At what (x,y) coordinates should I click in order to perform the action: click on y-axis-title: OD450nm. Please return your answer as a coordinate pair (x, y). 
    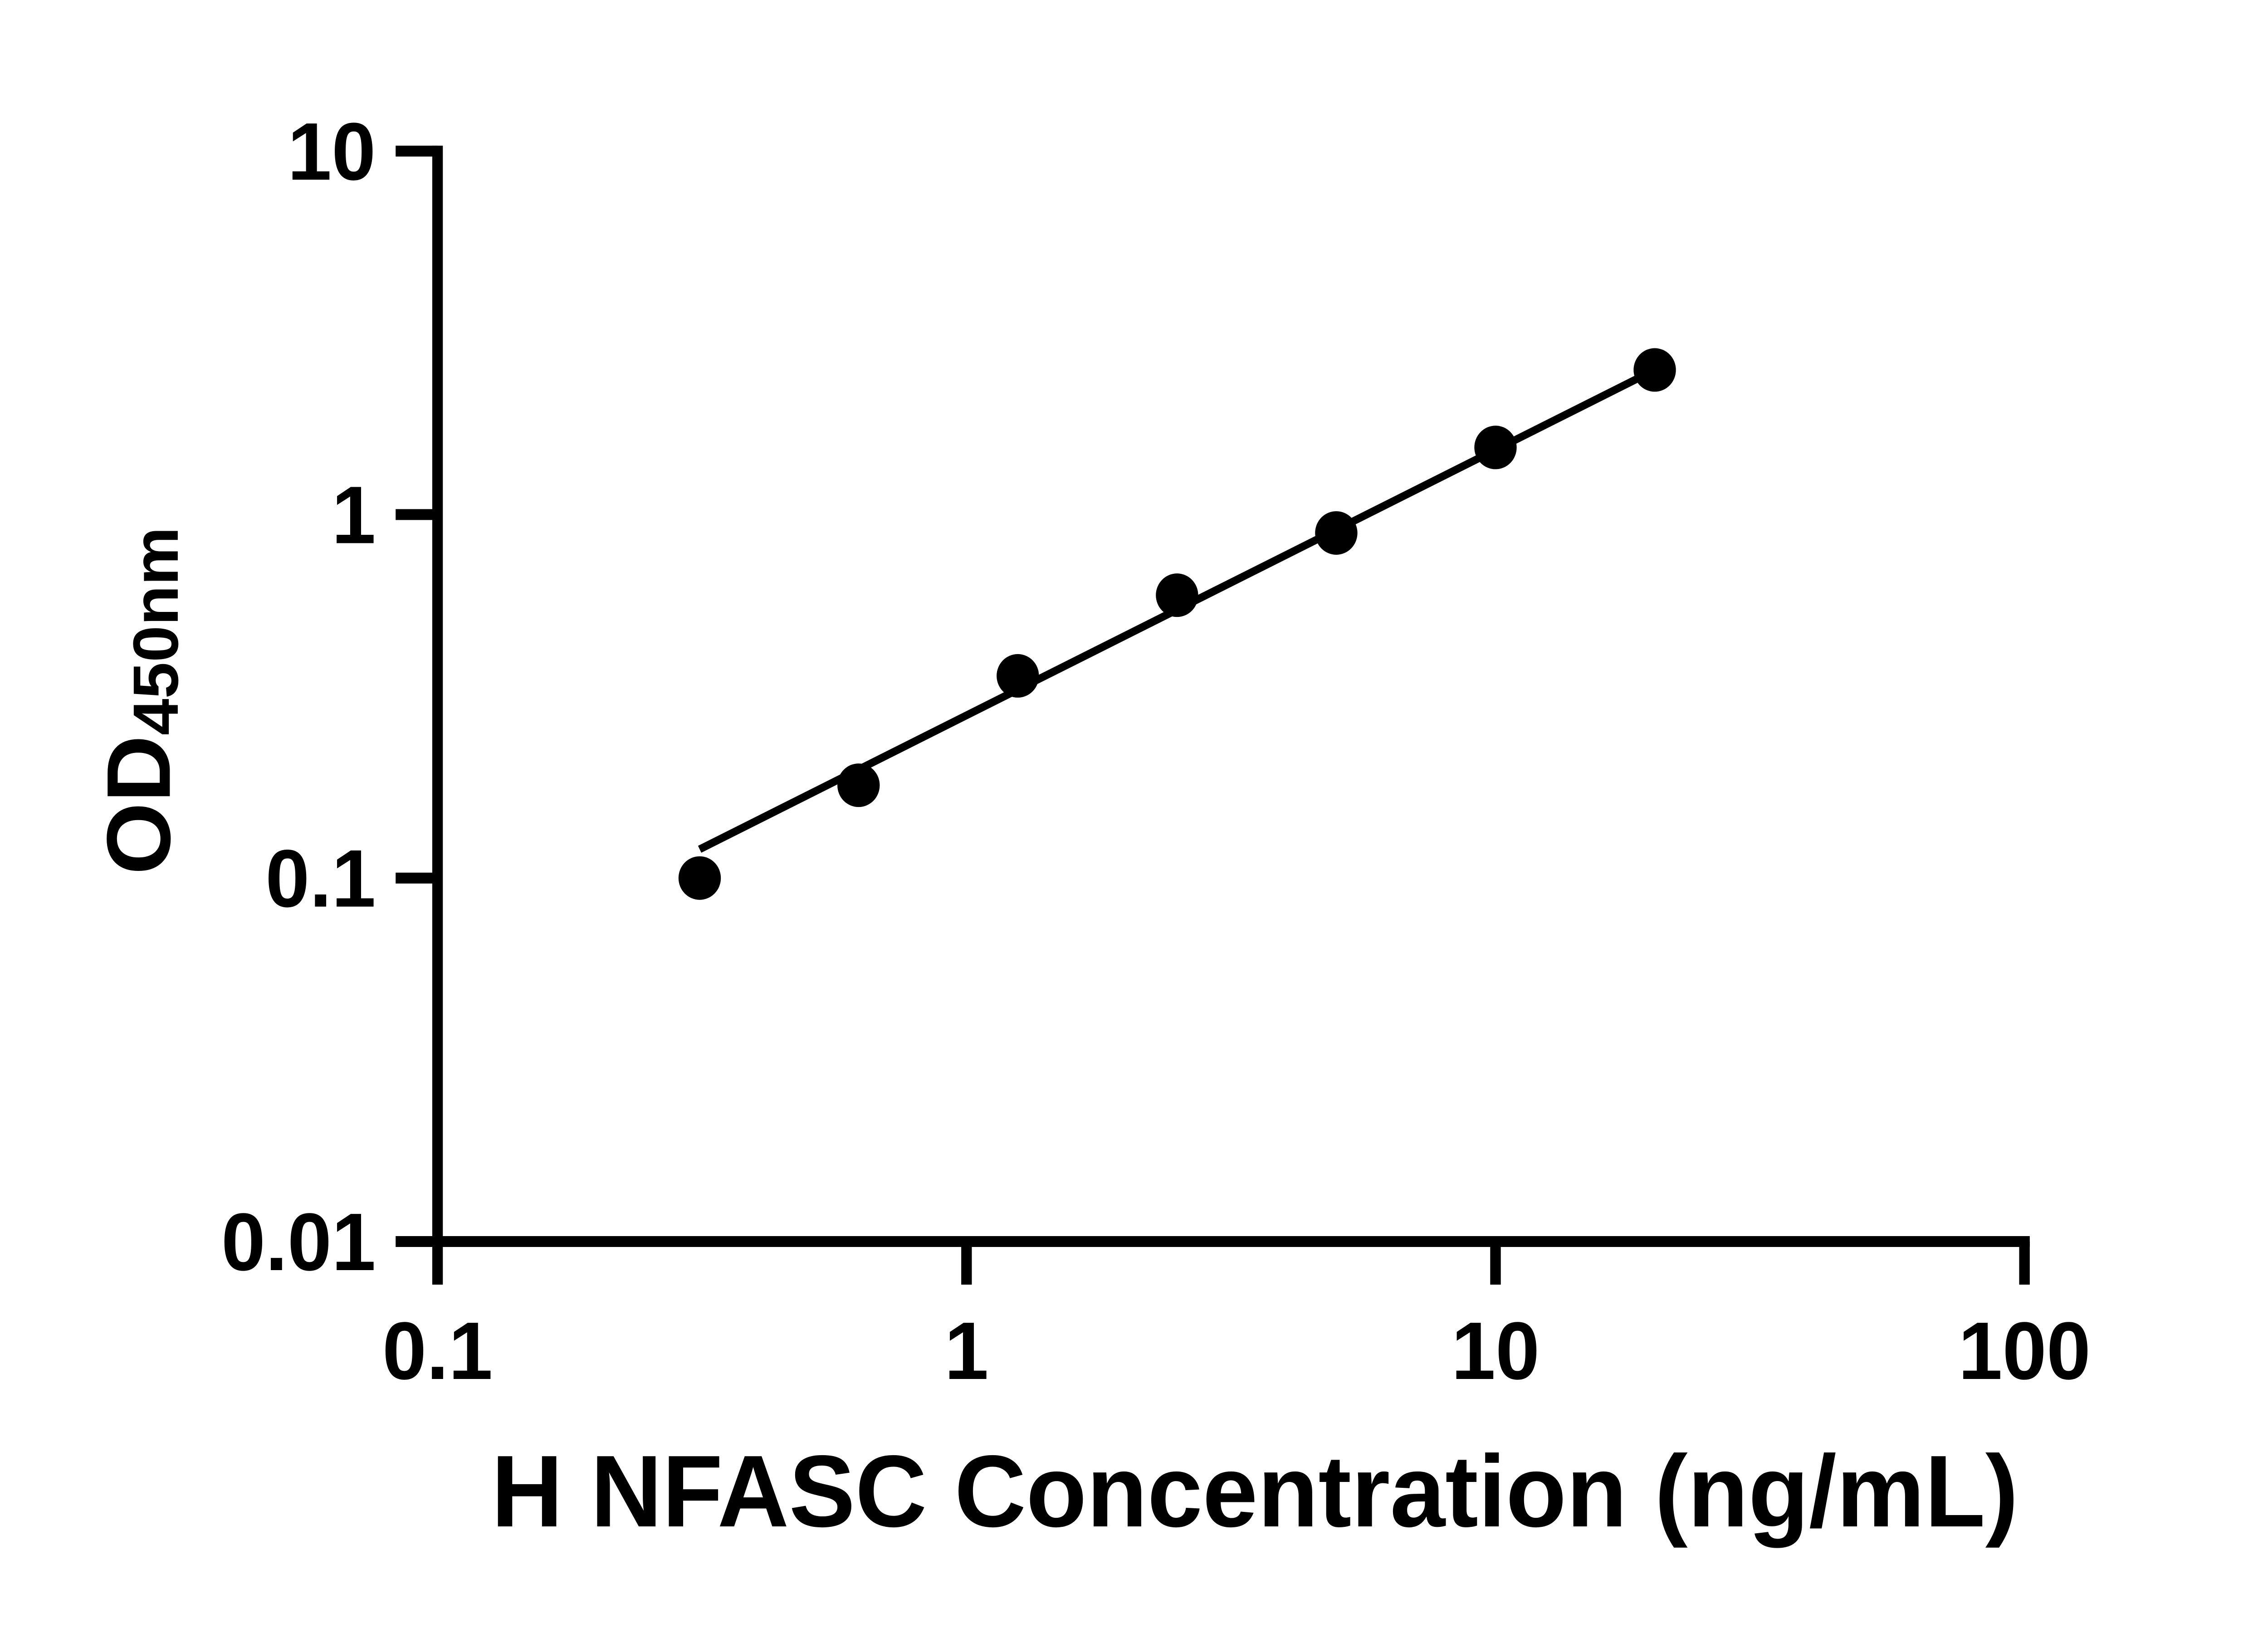
    Looking at the image, I should click on (140, 701).